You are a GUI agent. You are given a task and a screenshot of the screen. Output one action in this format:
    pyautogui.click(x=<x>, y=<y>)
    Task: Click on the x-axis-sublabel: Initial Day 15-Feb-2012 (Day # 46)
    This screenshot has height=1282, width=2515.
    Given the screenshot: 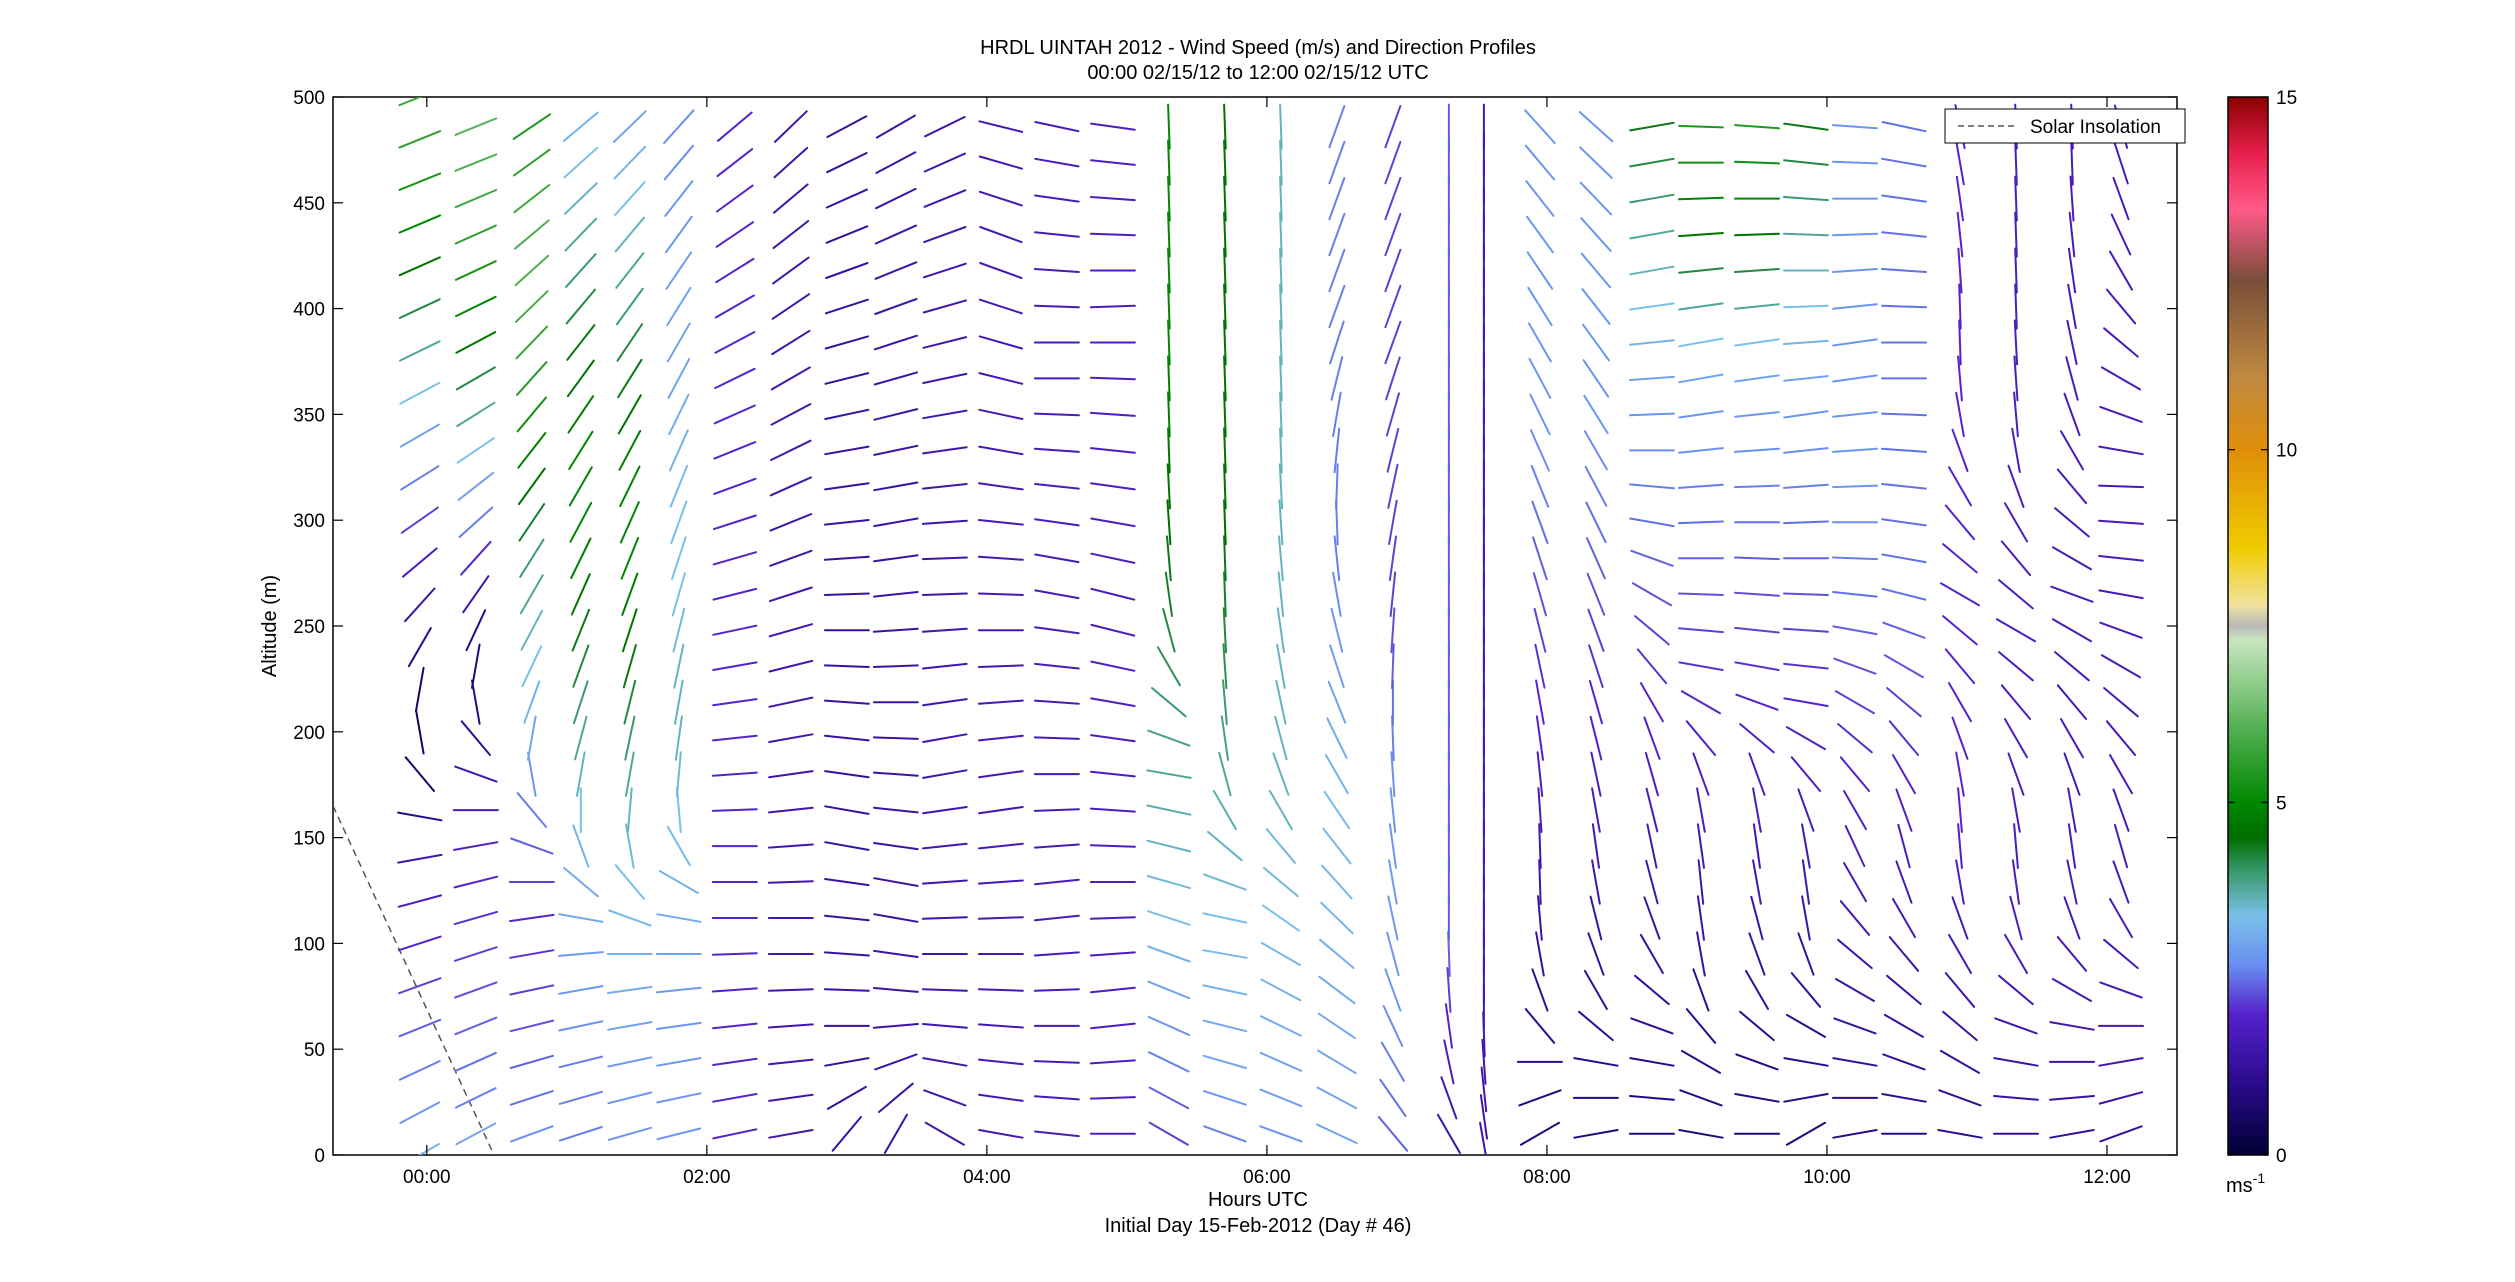 What is the action you would take?
    pyautogui.click(x=1258, y=1226)
    